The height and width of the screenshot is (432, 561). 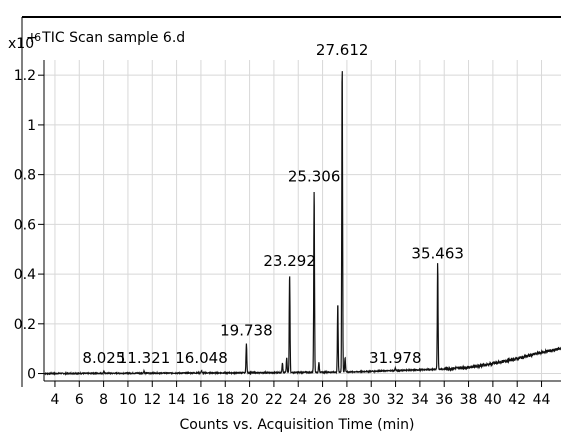 I want to click on peak-label-11.321: 11.321, so click(x=144, y=358).